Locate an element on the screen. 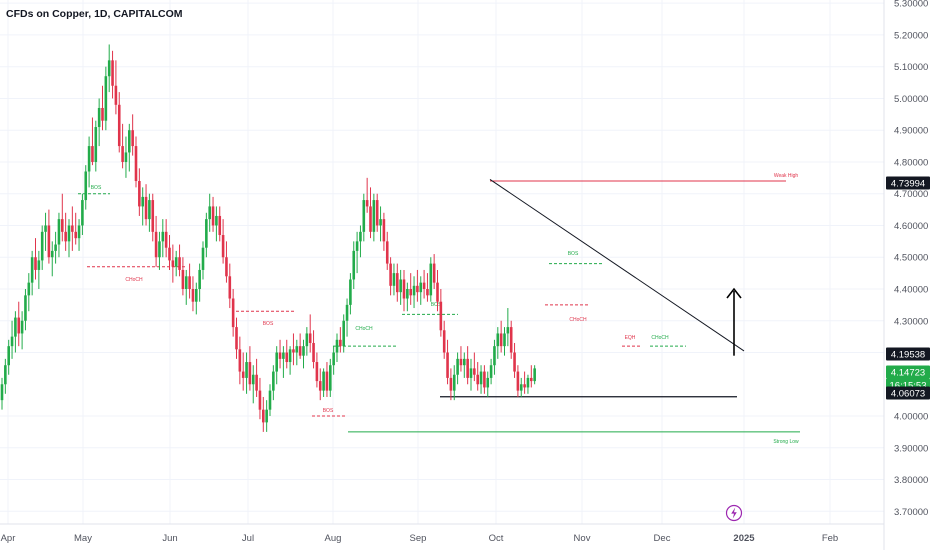 This screenshot has width=932, height=550. chart-title: CFDs on Copper, 1D, CAPITALCOM is located at coordinates (94, 14).